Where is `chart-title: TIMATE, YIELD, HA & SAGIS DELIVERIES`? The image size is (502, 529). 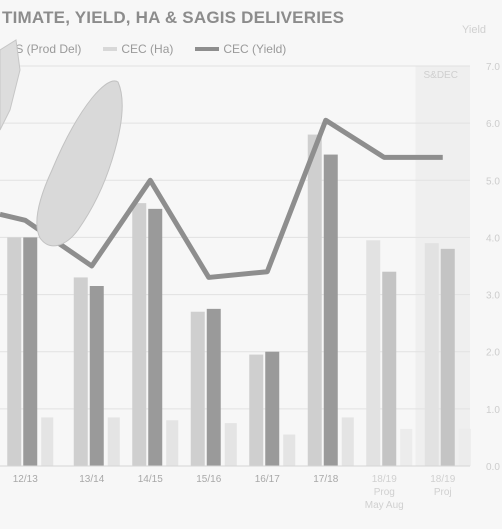
chart-title: TIMATE, YIELD, HA & SAGIS DELIVERIES is located at coordinates (173, 17).